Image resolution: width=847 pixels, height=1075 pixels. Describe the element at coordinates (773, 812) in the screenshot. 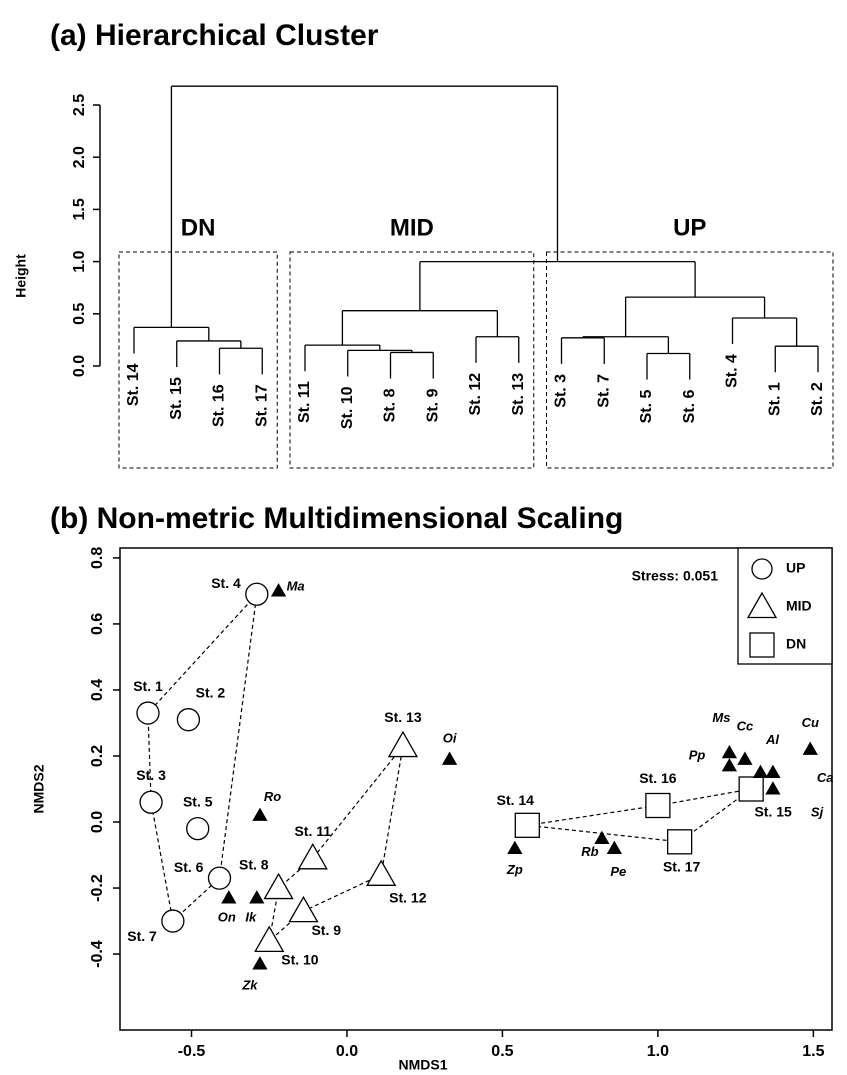

I see `station-label: St. 15` at that location.